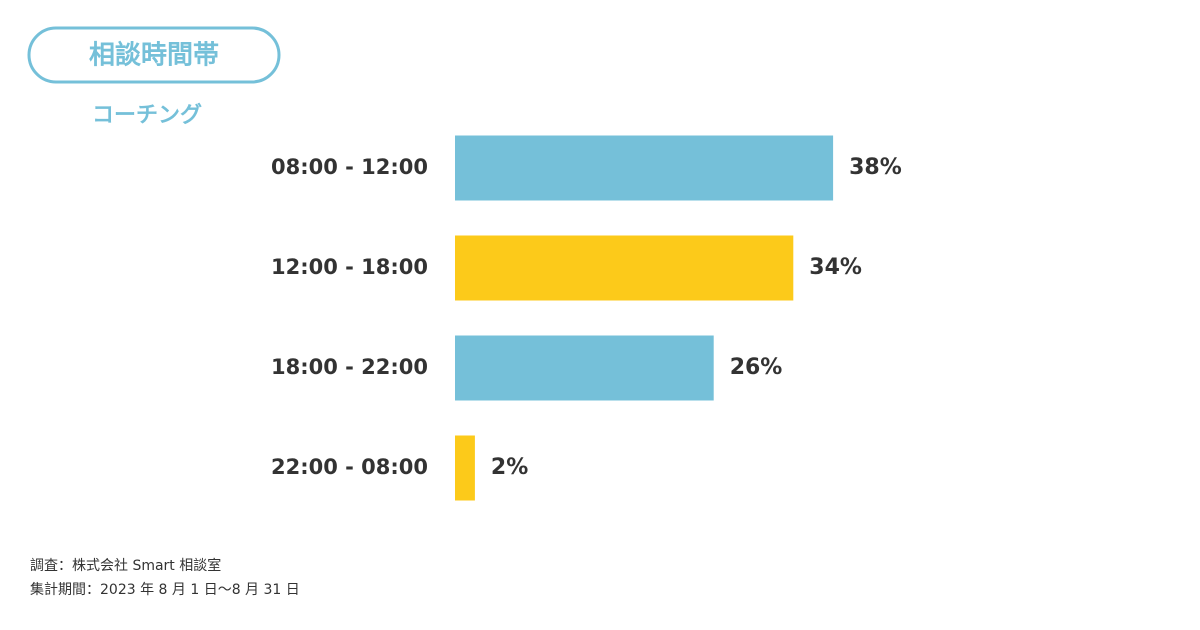 This screenshot has height=630, width=1200. I want to click on value-label: 34%, so click(835, 267).